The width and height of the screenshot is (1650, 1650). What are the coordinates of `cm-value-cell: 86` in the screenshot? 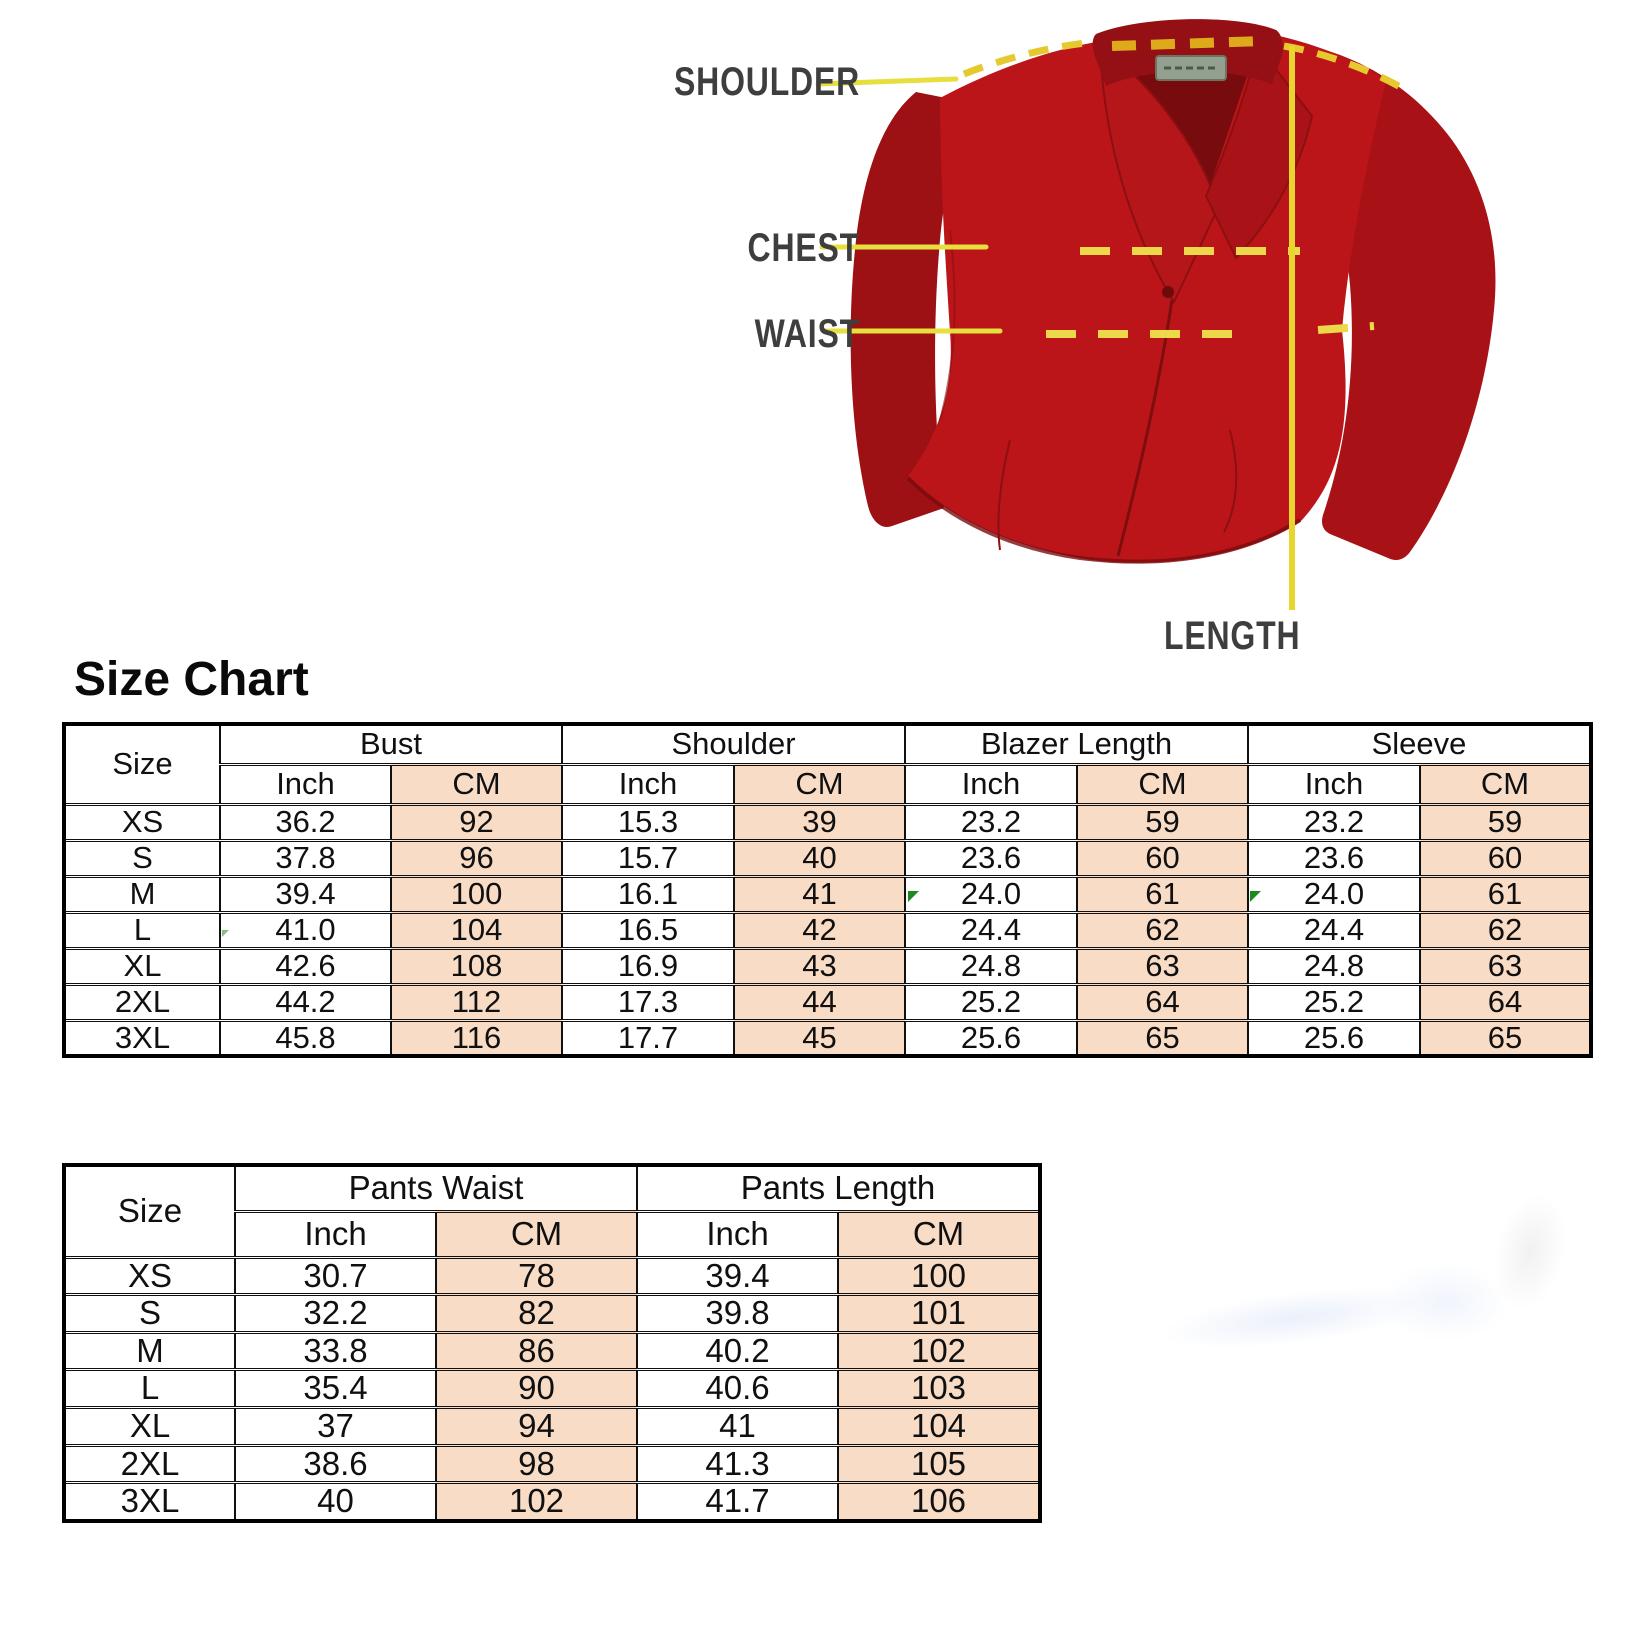 It's located at (536, 1351).